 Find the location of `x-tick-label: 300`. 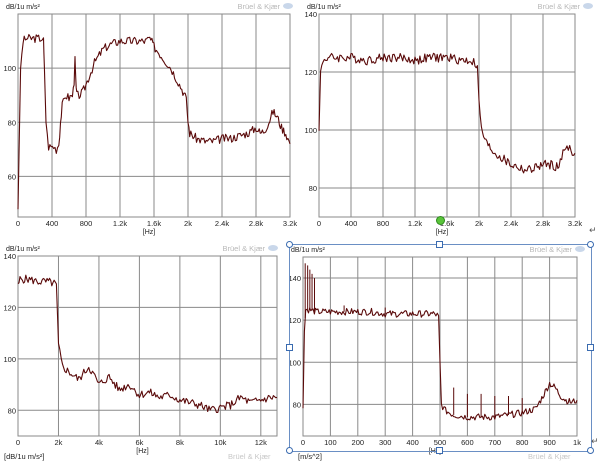

x-tick-label: 300 is located at coordinates (385, 442).